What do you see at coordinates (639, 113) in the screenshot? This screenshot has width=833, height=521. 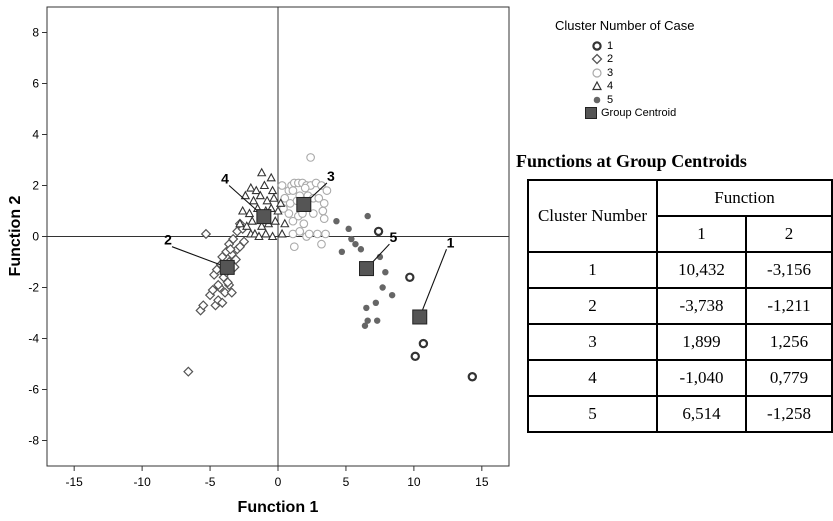 I see `legend-label: Group Centroid` at bounding box center [639, 113].